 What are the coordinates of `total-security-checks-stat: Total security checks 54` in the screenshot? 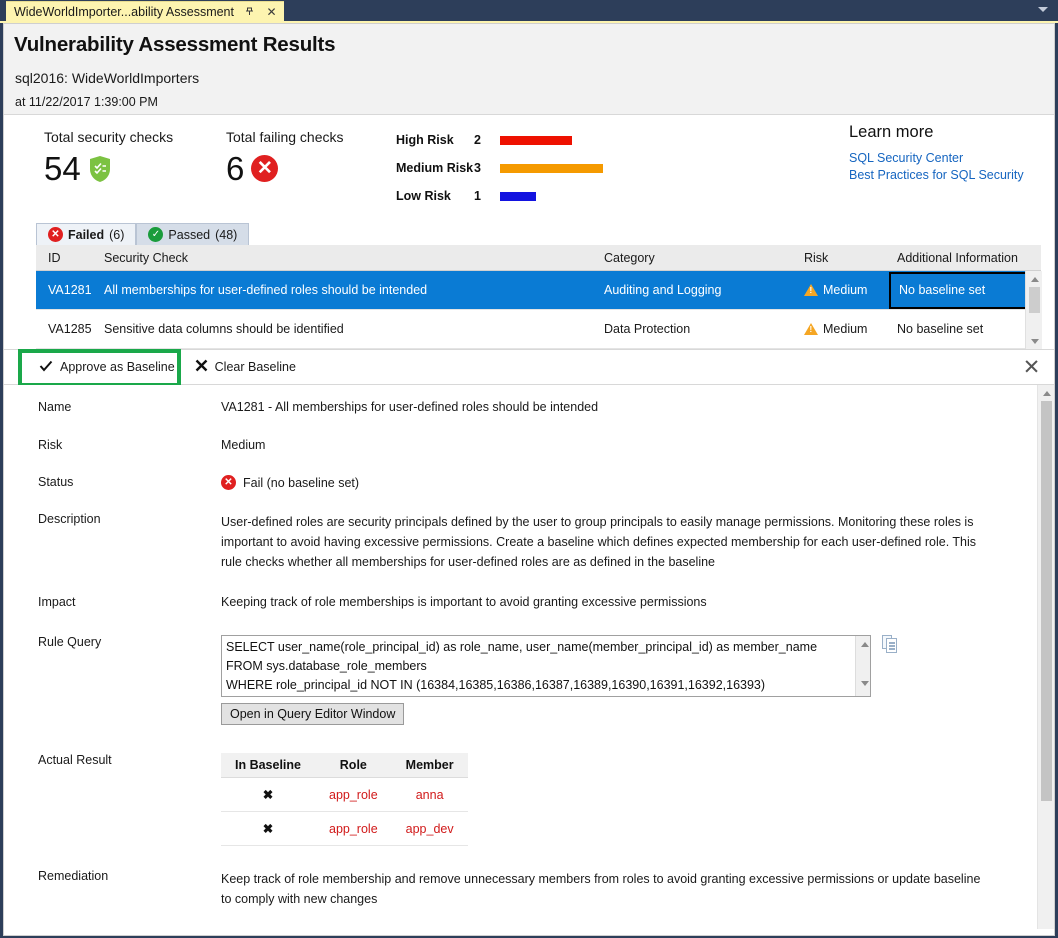 It's located at (108, 157).